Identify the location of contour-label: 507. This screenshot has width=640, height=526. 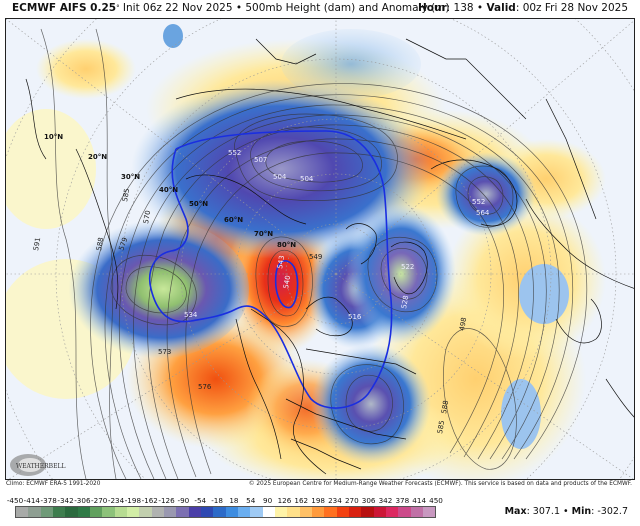
(260, 160).